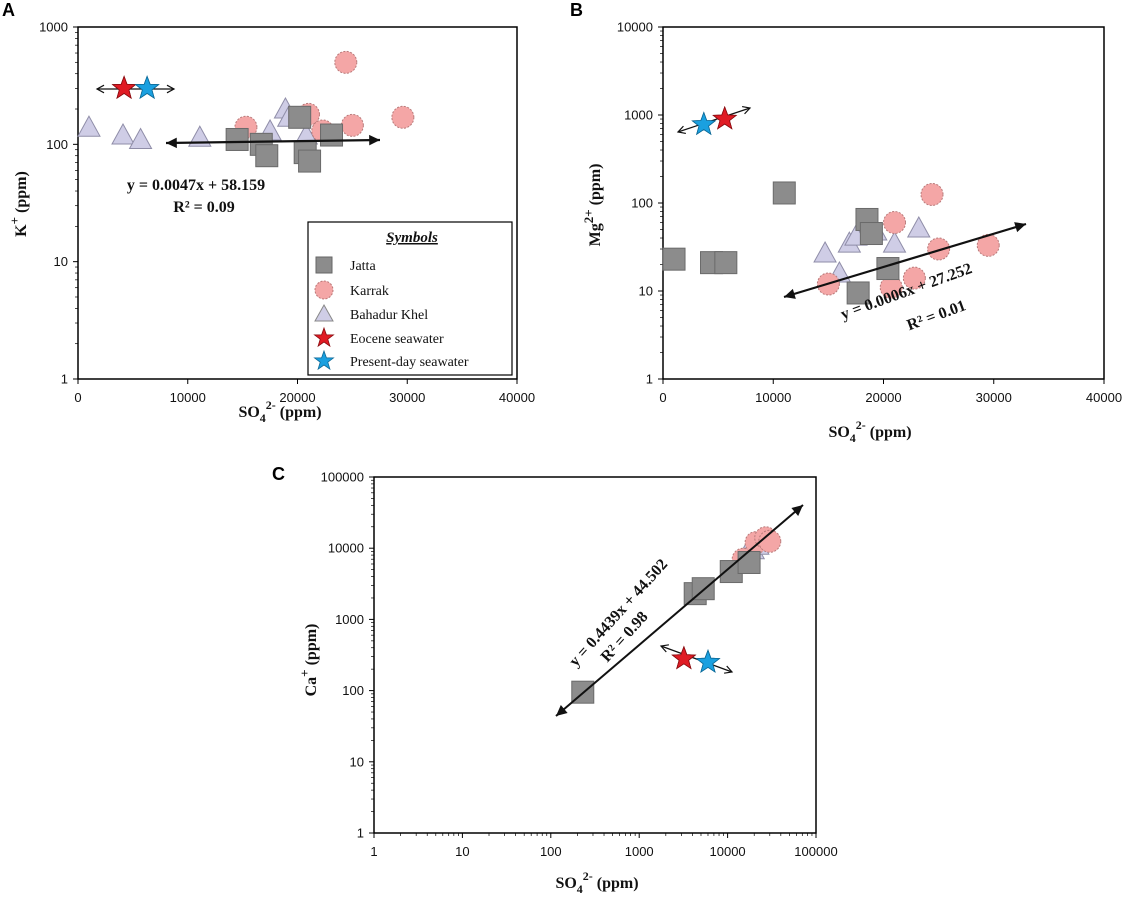 The height and width of the screenshot is (897, 1128). What do you see at coordinates (937, 315) in the screenshot?
I see `panel-b-r2: R² = 0.01` at bounding box center [937, 315].